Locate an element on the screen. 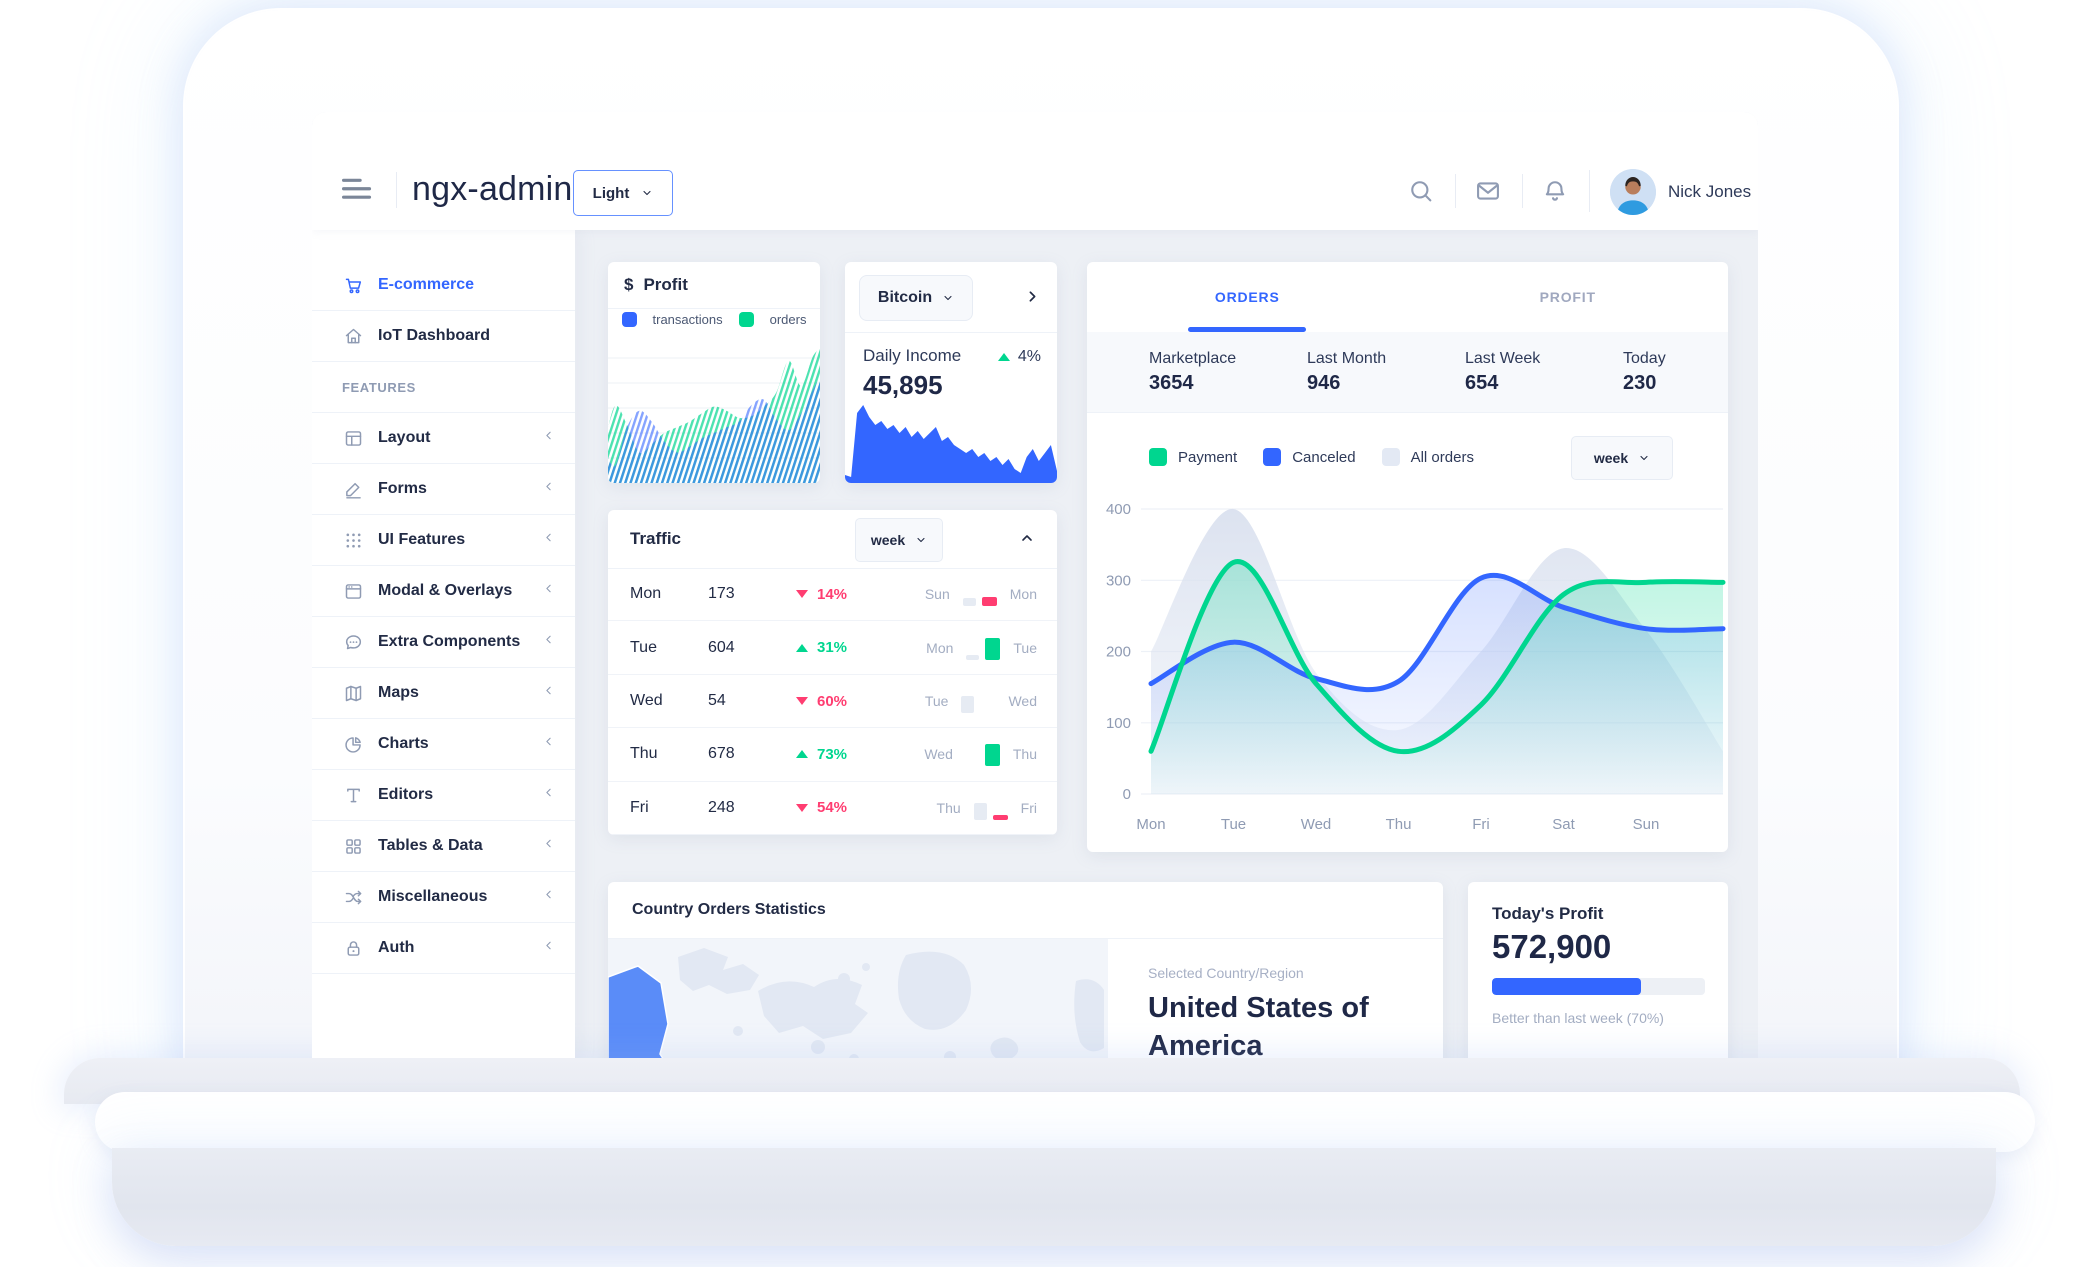  chart-legend-item: All orders is located at coordinates (1427, 457).